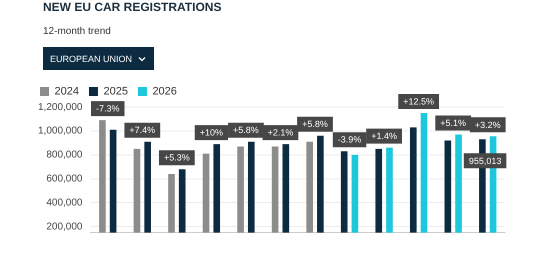 This screenshot has height=261, width=533. Describe the element at coordinates (177, 157) in the screenshot. I see `annotation: +5.3%` at that location.